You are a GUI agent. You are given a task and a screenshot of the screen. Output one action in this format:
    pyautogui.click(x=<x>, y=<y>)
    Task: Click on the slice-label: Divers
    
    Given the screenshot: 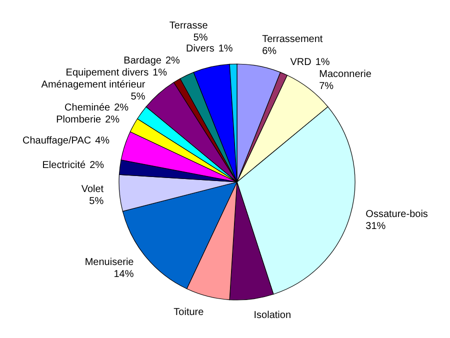 What is the action you would take?
    pyautogui.click(x=200, y=48)
    